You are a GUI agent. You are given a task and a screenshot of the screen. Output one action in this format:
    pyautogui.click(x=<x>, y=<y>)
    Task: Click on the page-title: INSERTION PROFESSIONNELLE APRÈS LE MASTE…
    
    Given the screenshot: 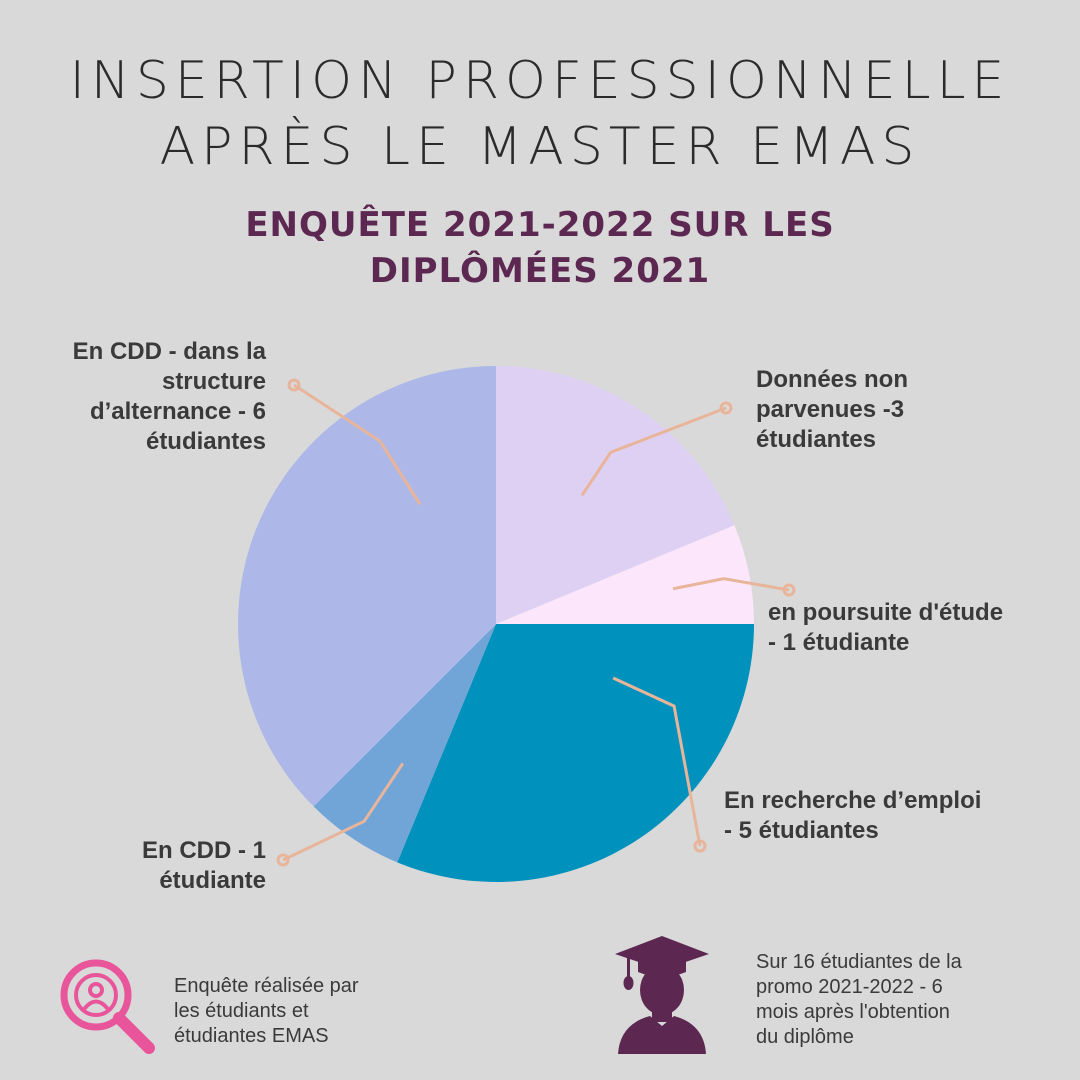 What is the action you would take?
    pyautogui.click(x=540, y=114)
    